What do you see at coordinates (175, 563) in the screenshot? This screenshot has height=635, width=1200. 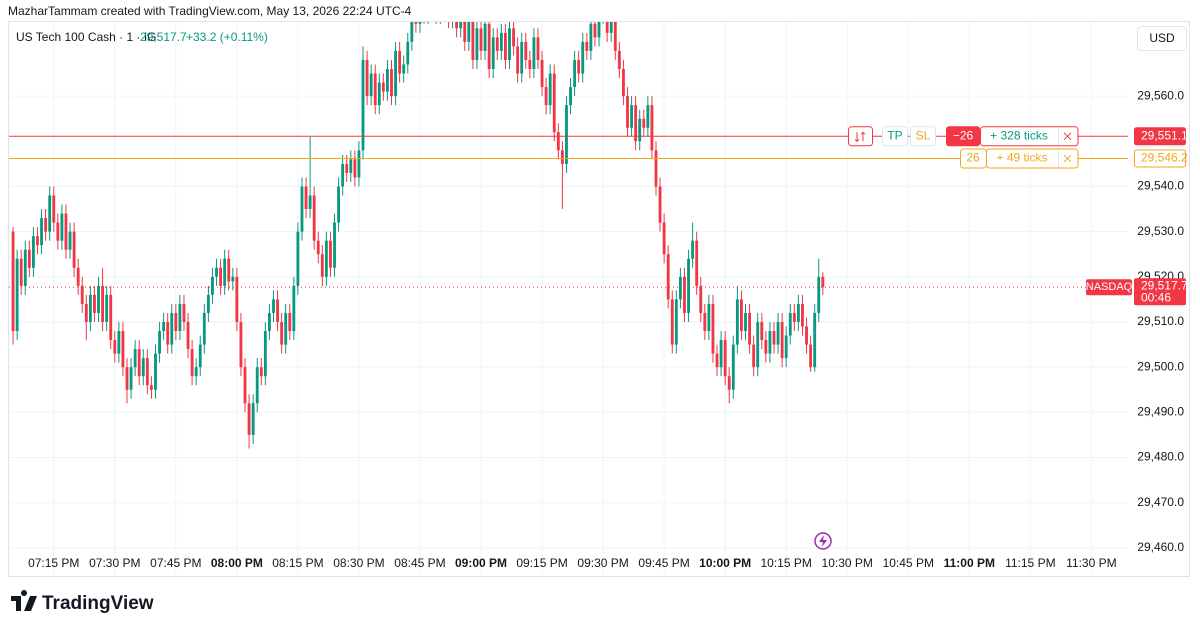 I see `x-tick-label: 07:45 PM` at bounding box center [175, 563].